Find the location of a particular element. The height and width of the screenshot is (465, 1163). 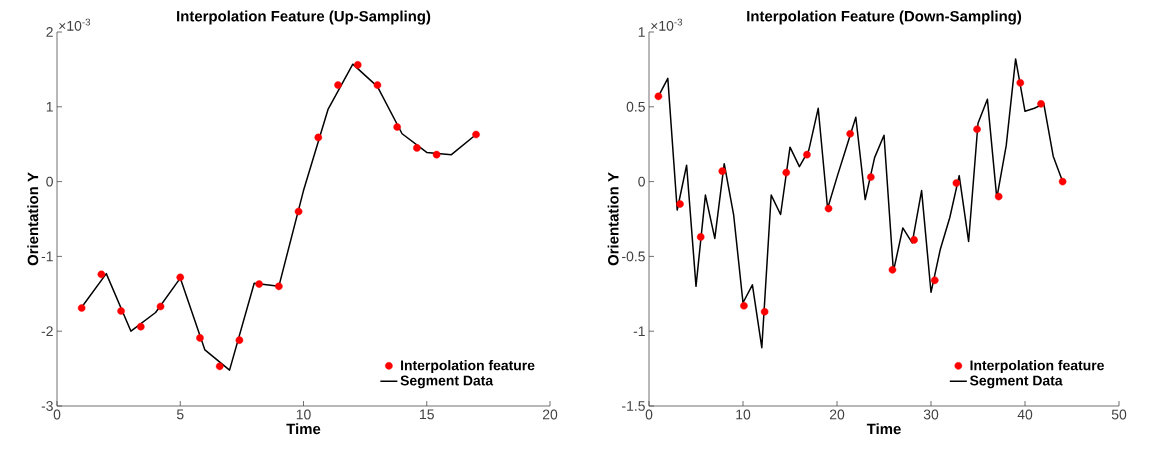

x-tick-label: 30 is located at coordinates (931, 414).